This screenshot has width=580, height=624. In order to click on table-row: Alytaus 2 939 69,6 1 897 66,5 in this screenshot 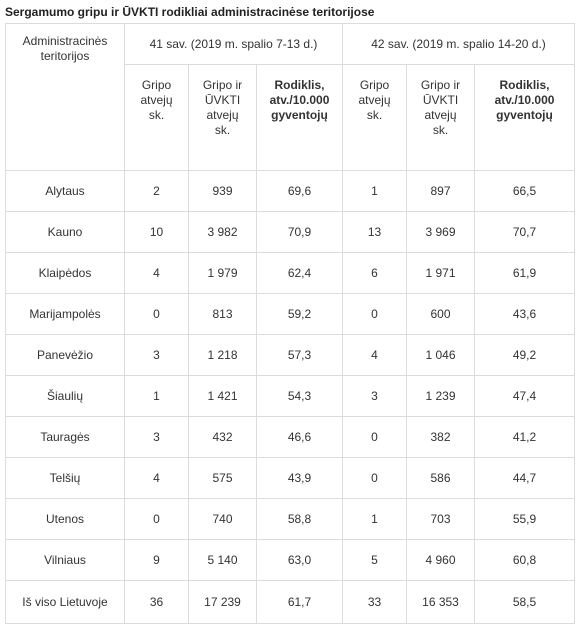, I will do `click(290, 191)`.